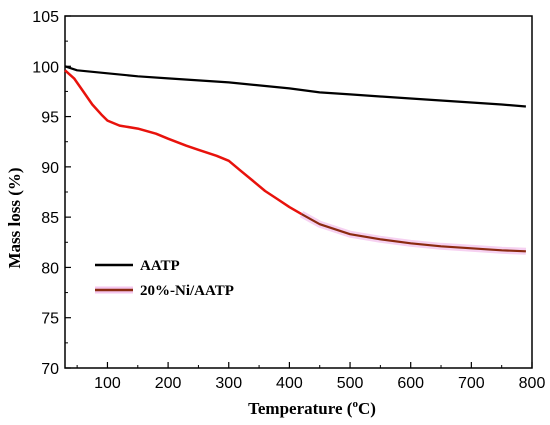  I want to click on x-tick-label: 200, so click(168, 383).